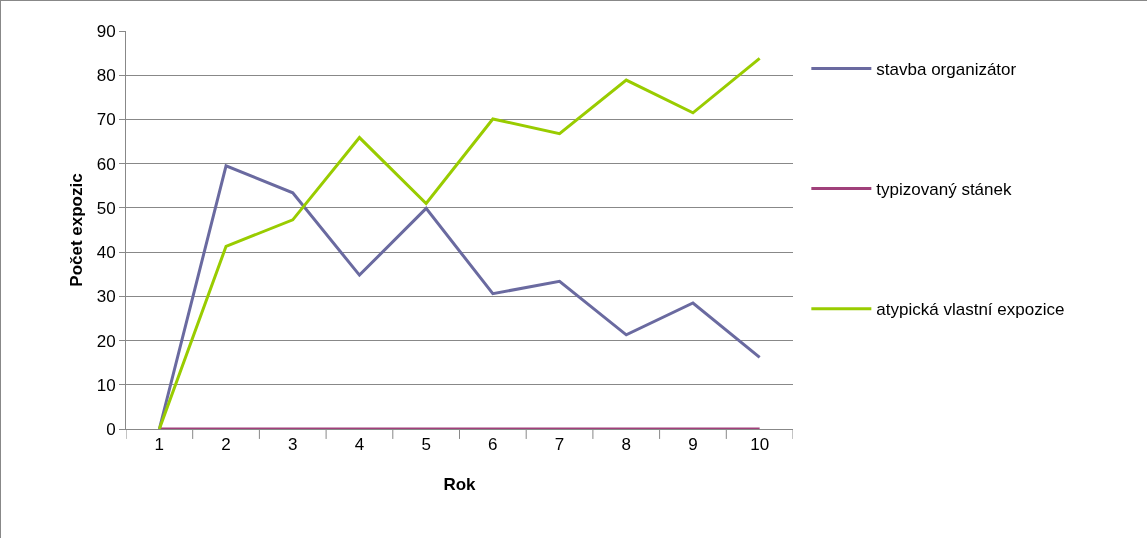 The height and width of the screenshot is (538, 1147). What do you see at coordinates (493, 445) in the screenshot?
I see `x-tick-label: 6` at bounding box center [493, 445].